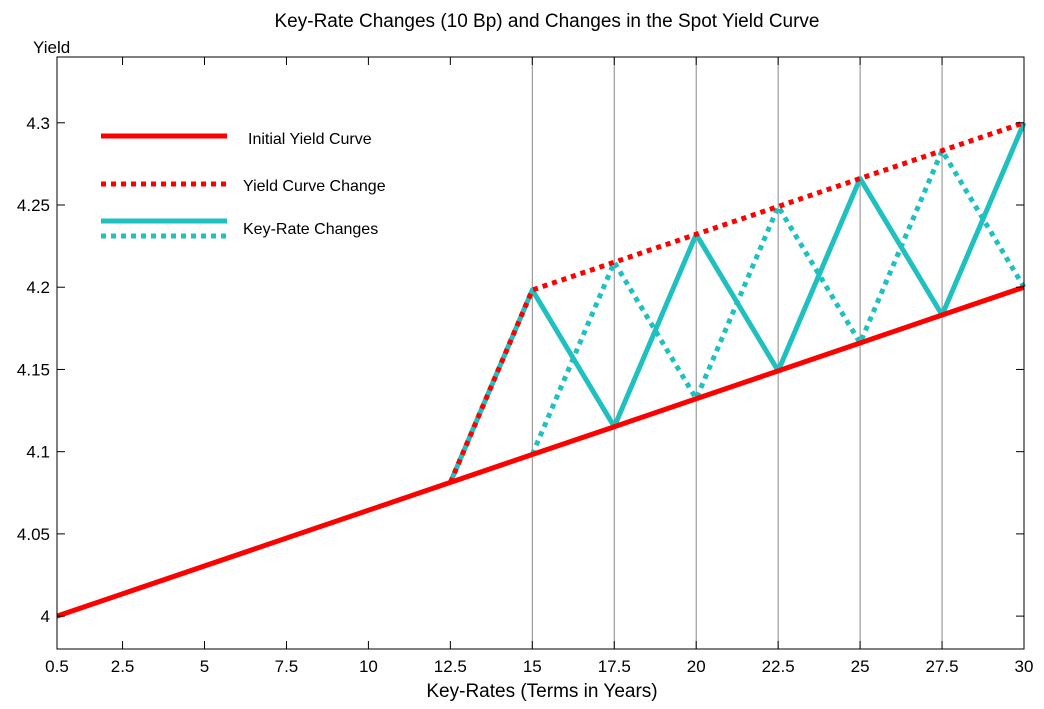  What do you see at coordinates (860, 666) in the screenshot?
I see `x-tick-label: 25` at bounding box center [860, 666].